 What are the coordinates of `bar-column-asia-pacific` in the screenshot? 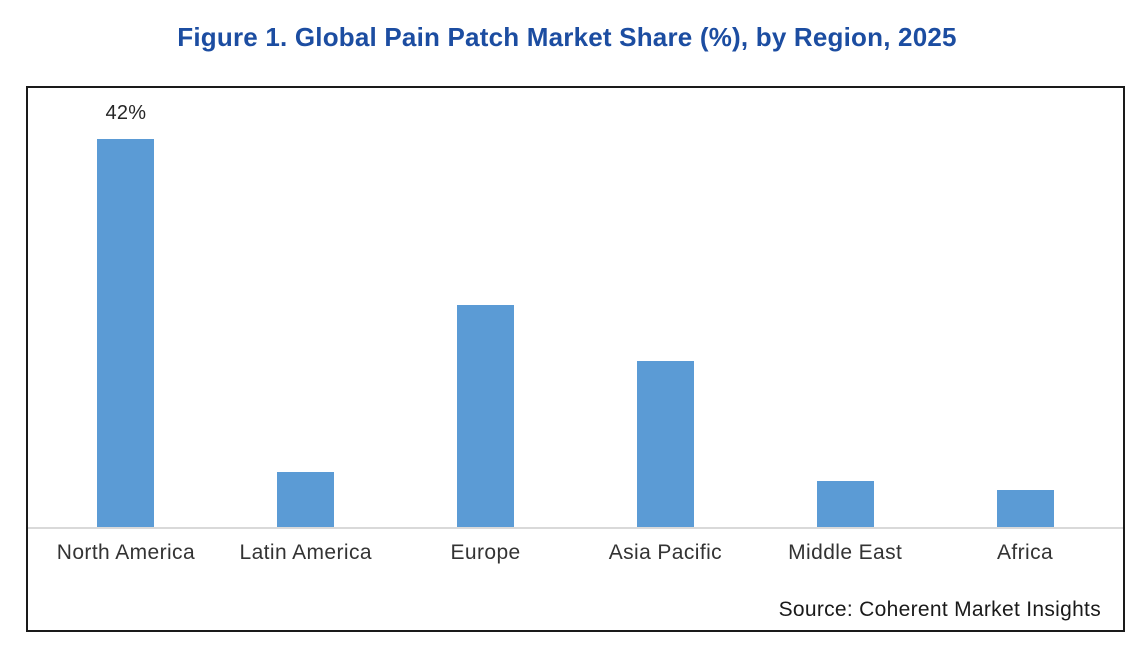 It's located at (665, 307).